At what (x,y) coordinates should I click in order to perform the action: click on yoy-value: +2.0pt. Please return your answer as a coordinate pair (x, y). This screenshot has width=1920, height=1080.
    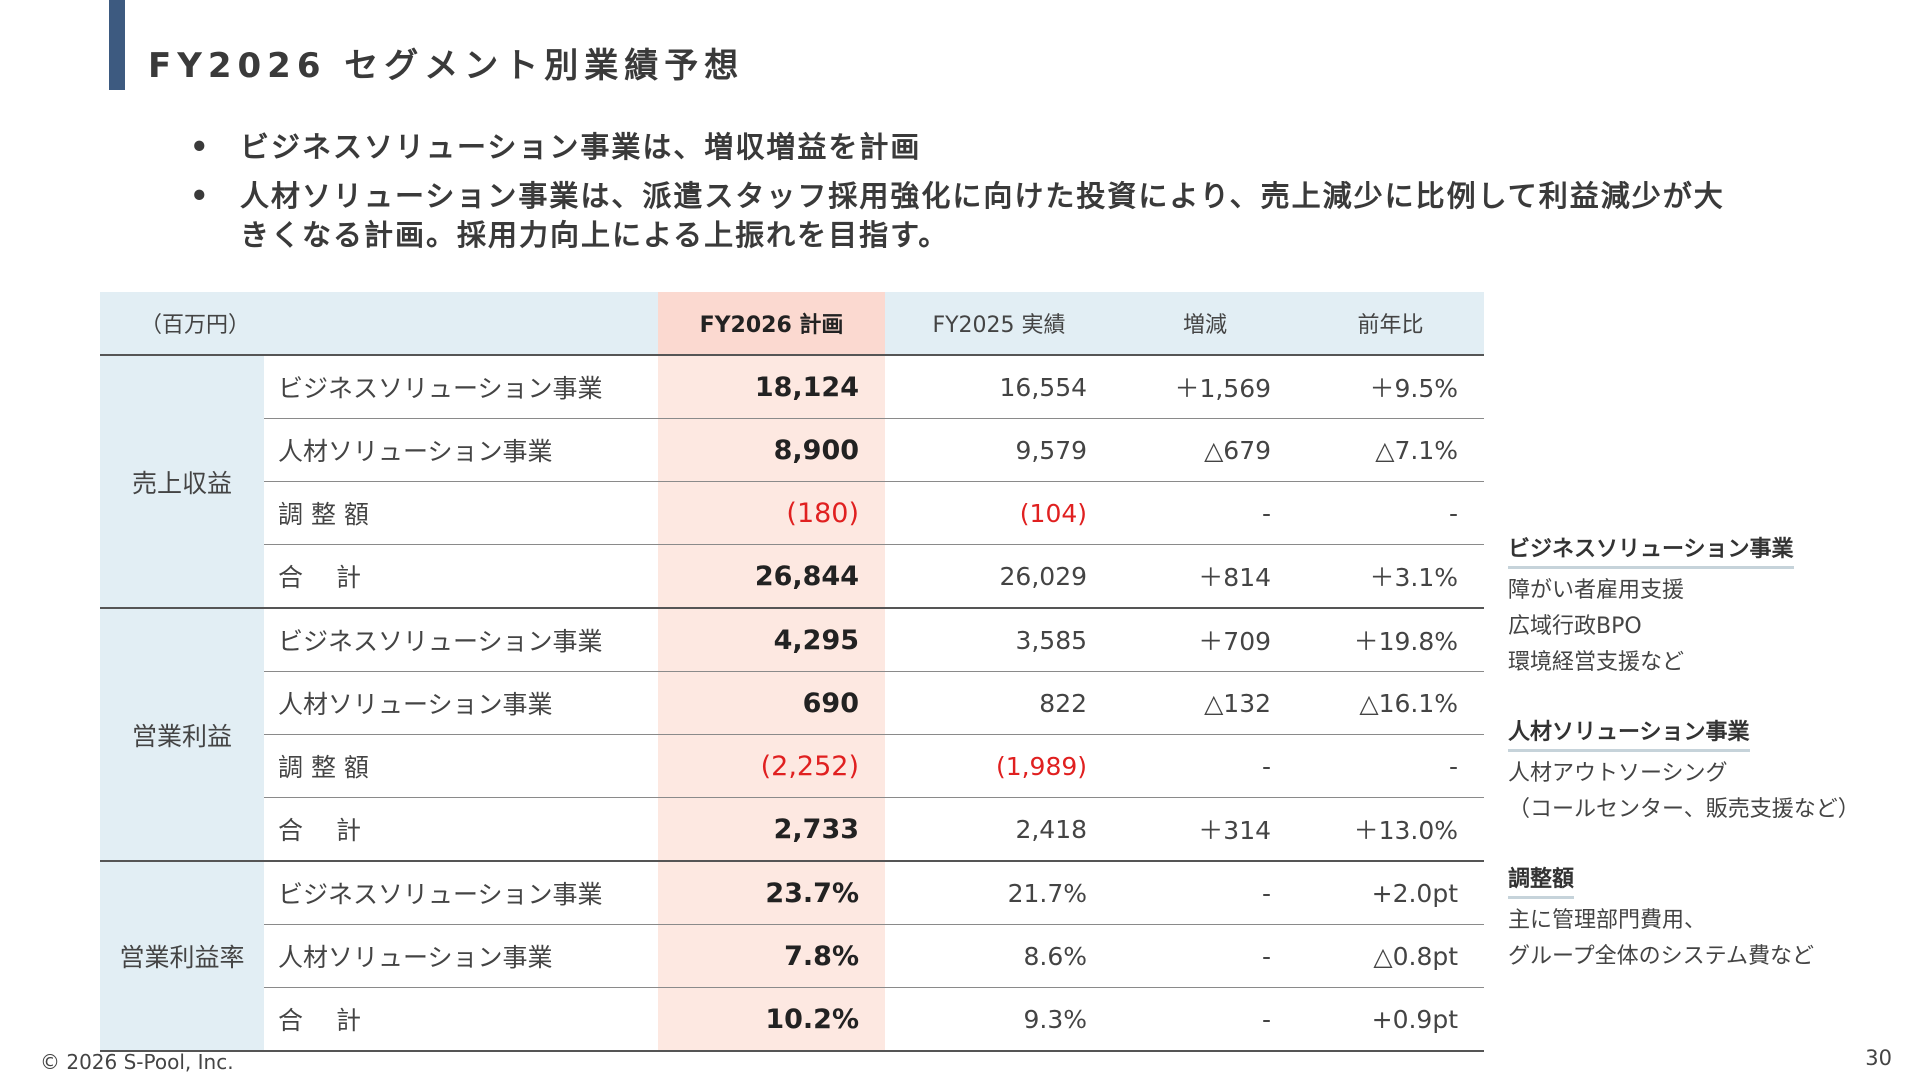
    Looking at the image, I should click on (1391, 893).